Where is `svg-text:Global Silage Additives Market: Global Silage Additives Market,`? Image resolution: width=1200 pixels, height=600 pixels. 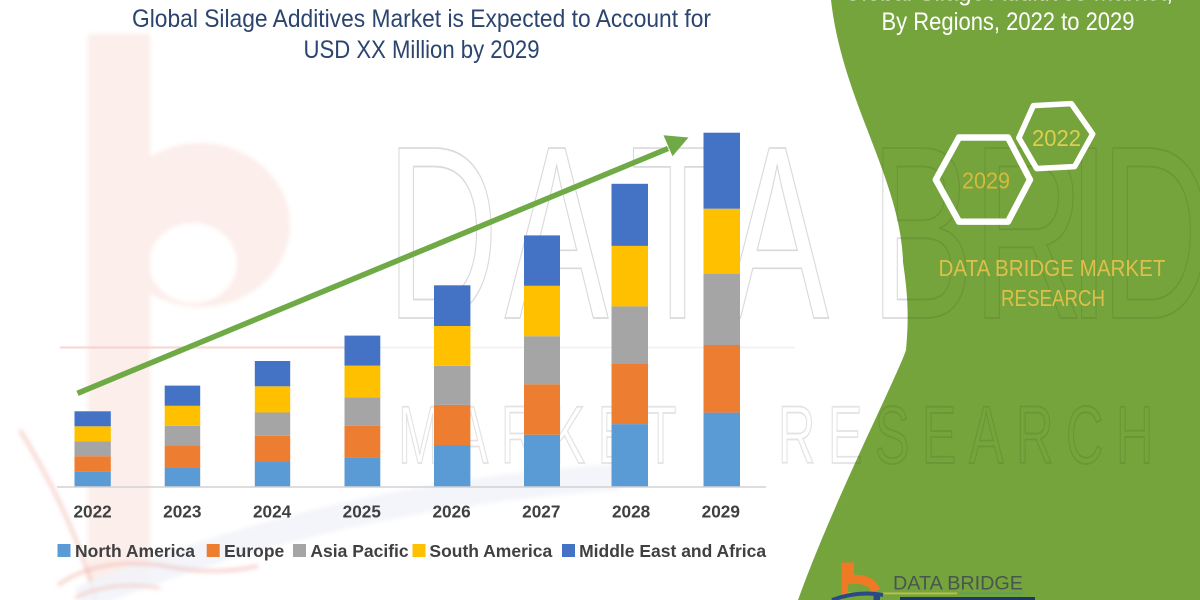
svg-text:Global Silage Additives Market: Global Silage Additives Market, is located at coordinates (1008, 3).